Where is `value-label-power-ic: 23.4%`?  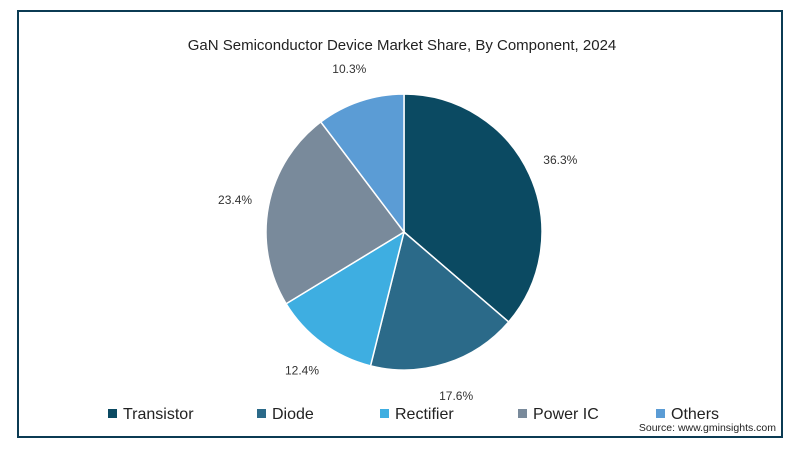
value-label-power-ic: 23.4% is located at coordinates (235, 200).